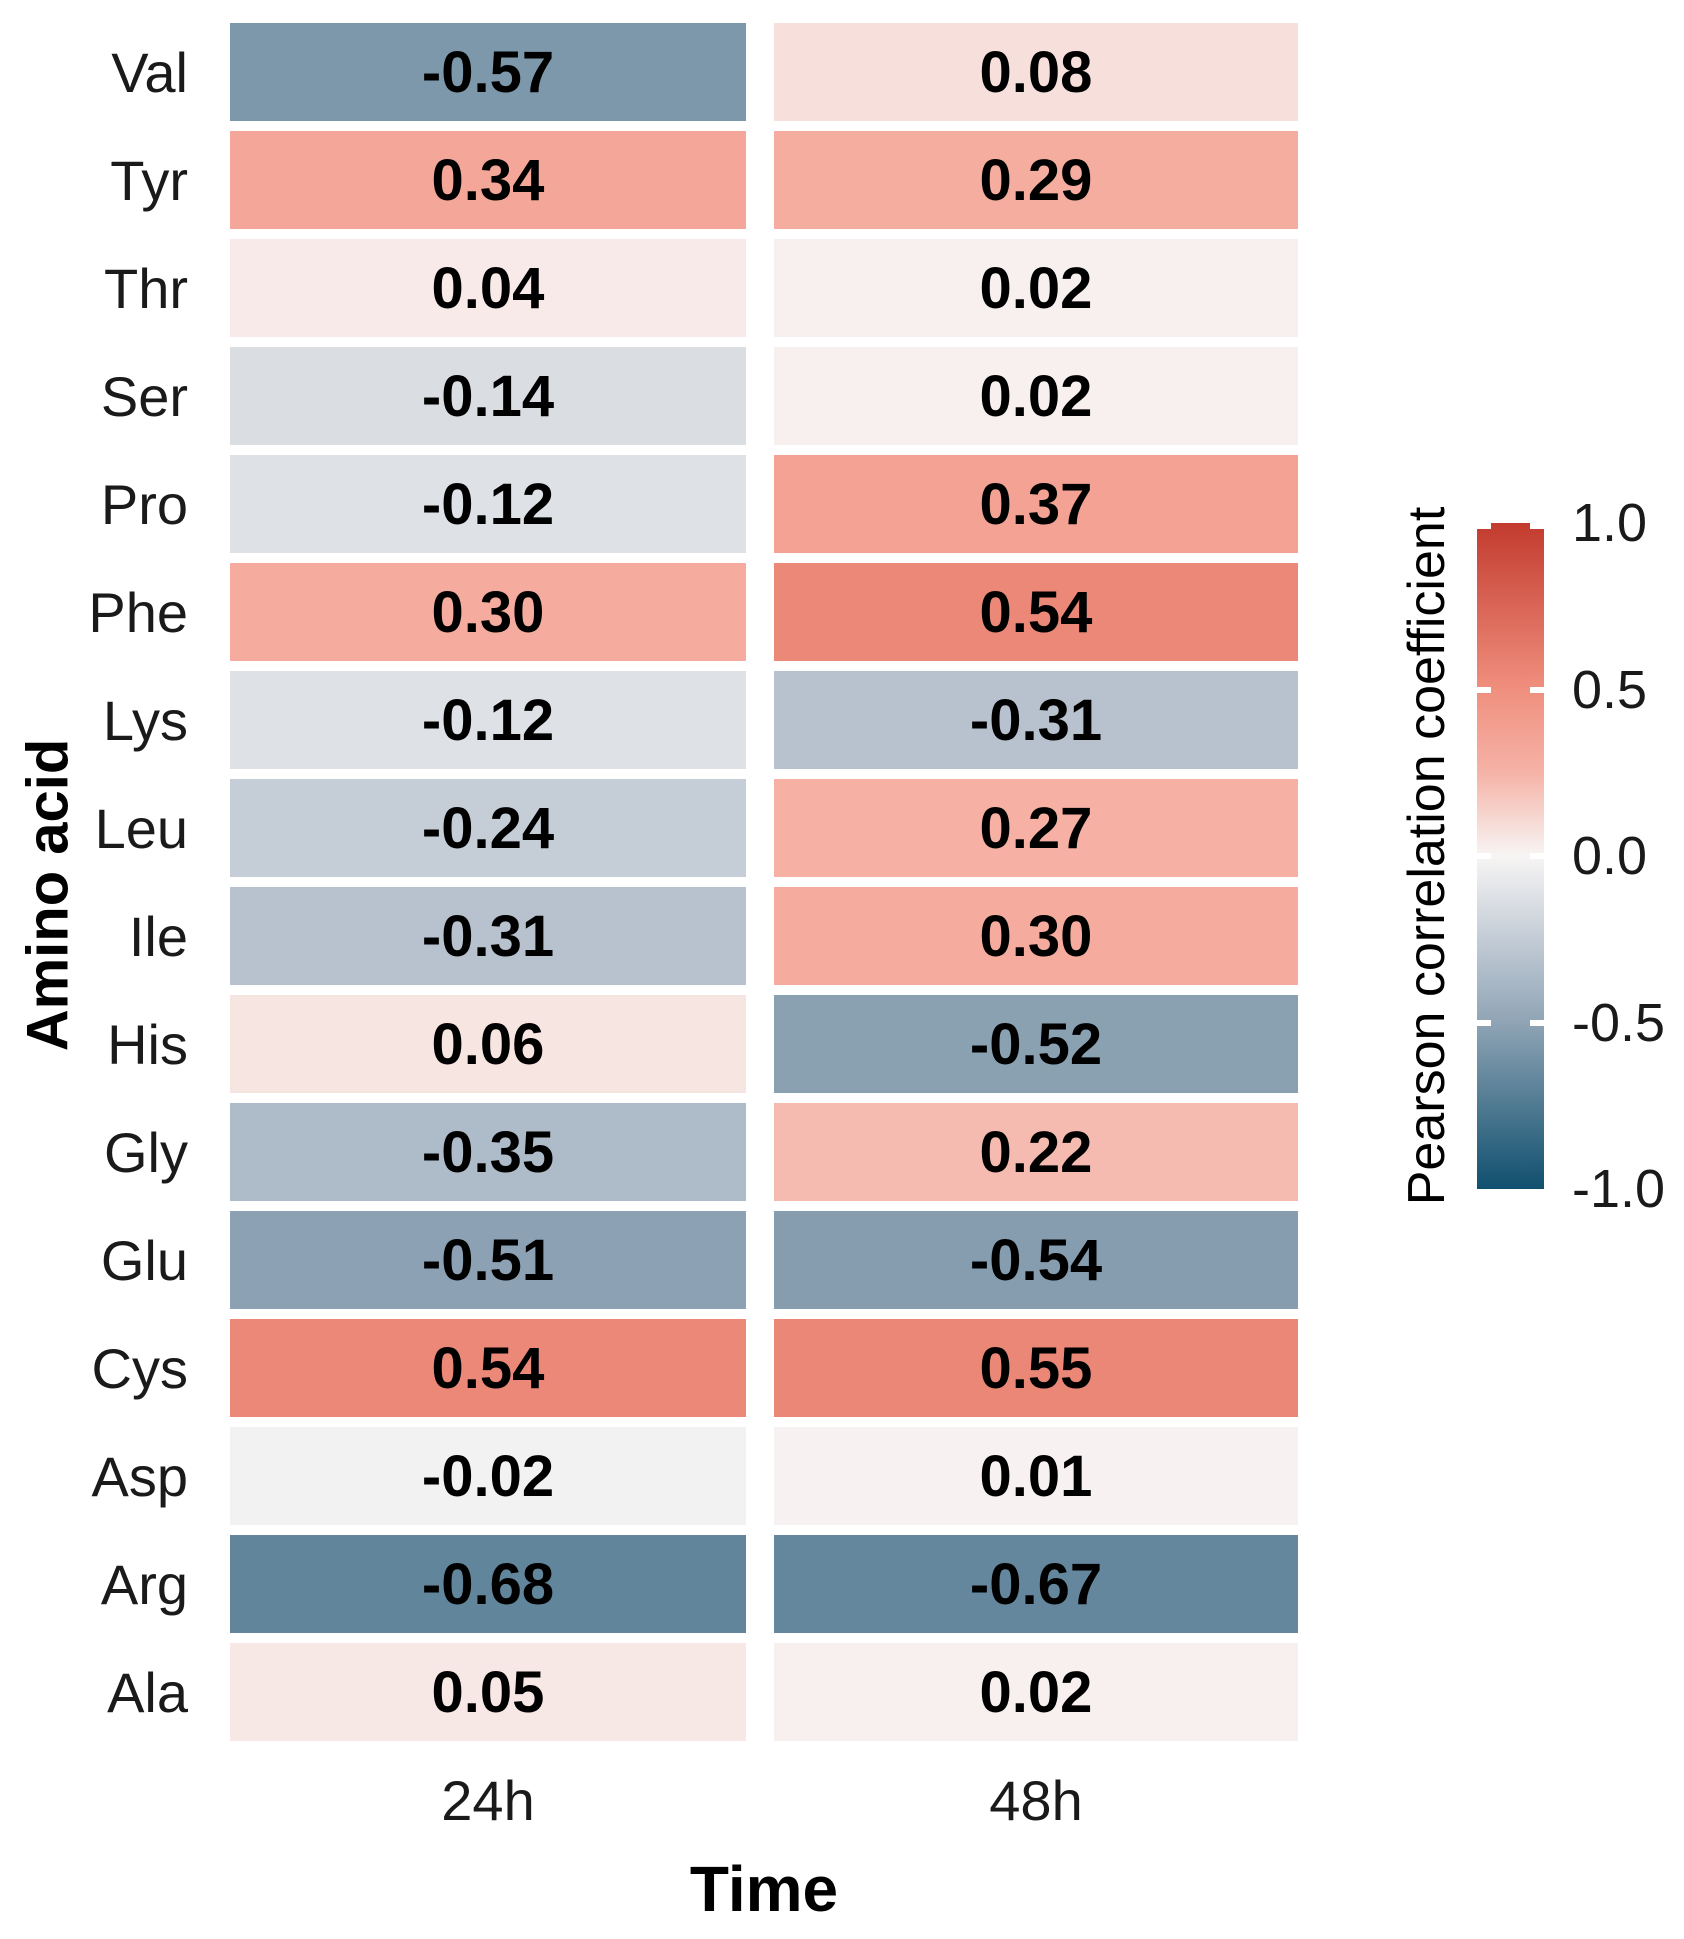  What do you see at coordinates (488, 396) in the screenshot?
I see `heatmap-cell: -0.14` at bounding box center [488, 396].